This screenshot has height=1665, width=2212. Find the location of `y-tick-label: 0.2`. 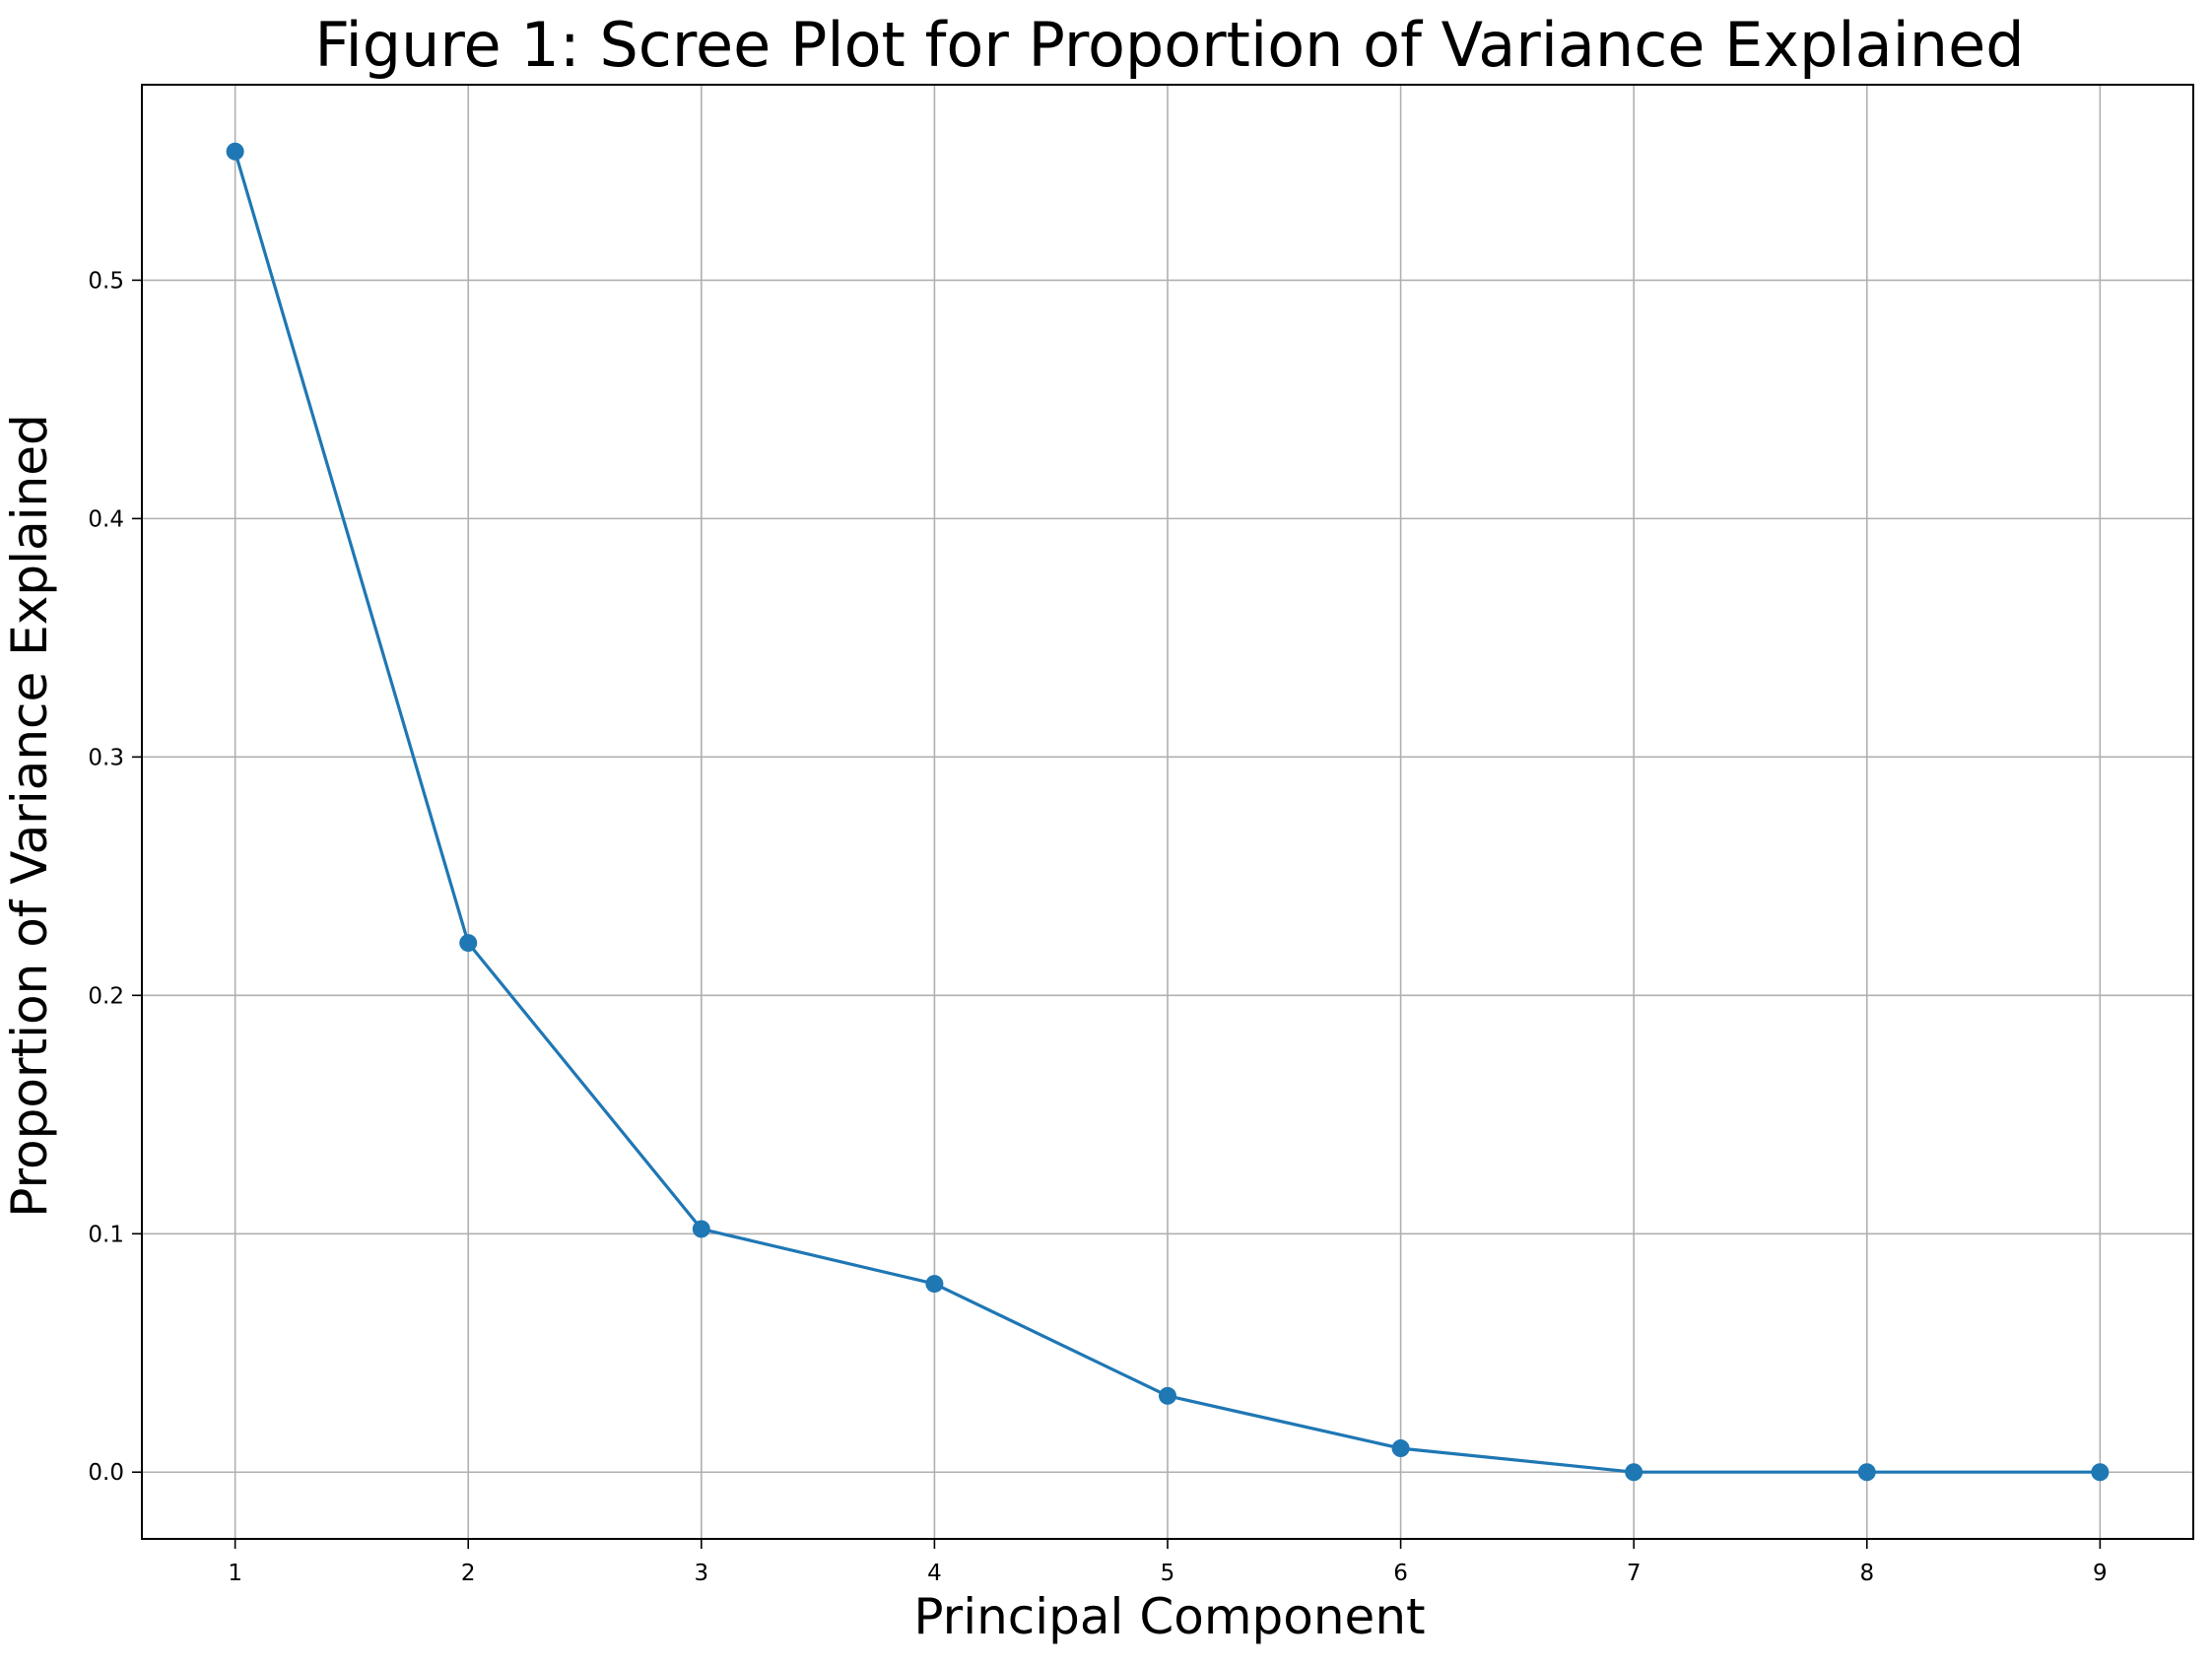

y-tick-label: 0.2 is located at coordinates (106, 996).